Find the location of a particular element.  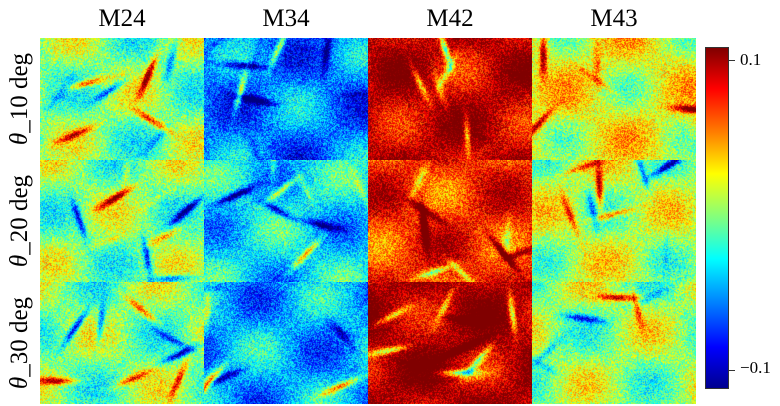

panel-m43-10-deg is located at coordinates (614, 99).